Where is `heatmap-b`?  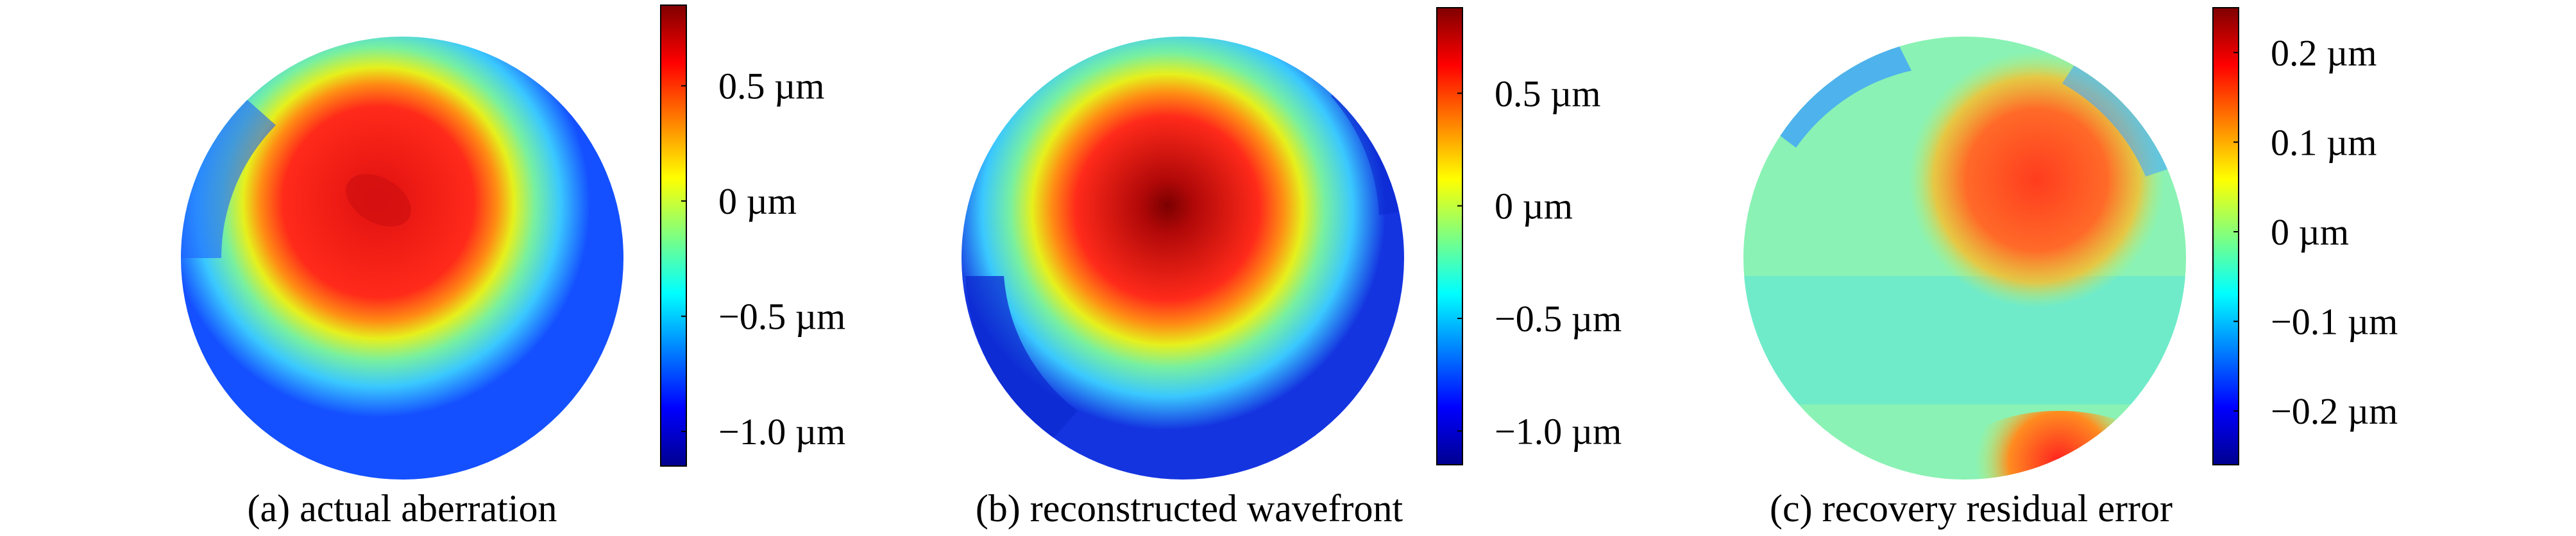
heatmap-b is located at coordinates (1183, 258).